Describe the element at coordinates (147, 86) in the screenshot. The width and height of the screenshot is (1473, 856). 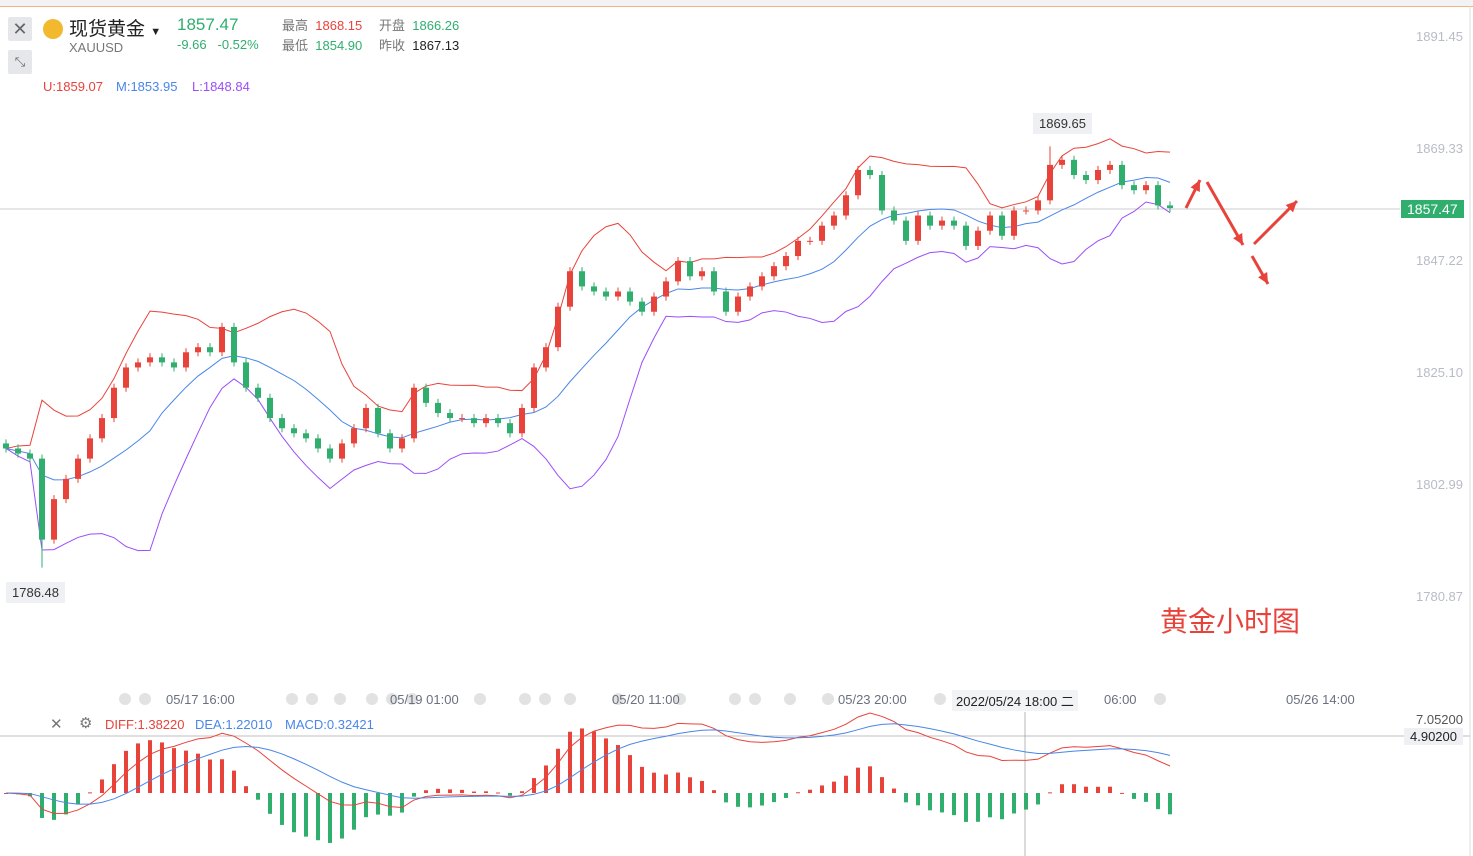
I see `boll-mid-value: M:1853.95` at that location.